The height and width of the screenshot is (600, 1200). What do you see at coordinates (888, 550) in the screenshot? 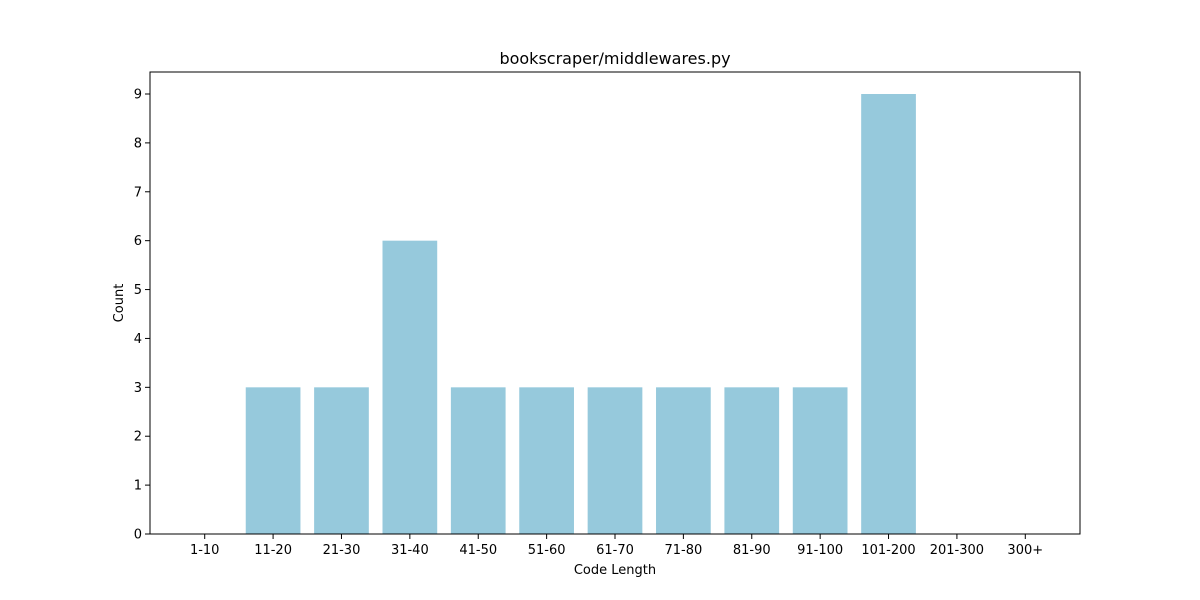
I see `x-tick-label: 101-200` at bounding box center [888, 550].